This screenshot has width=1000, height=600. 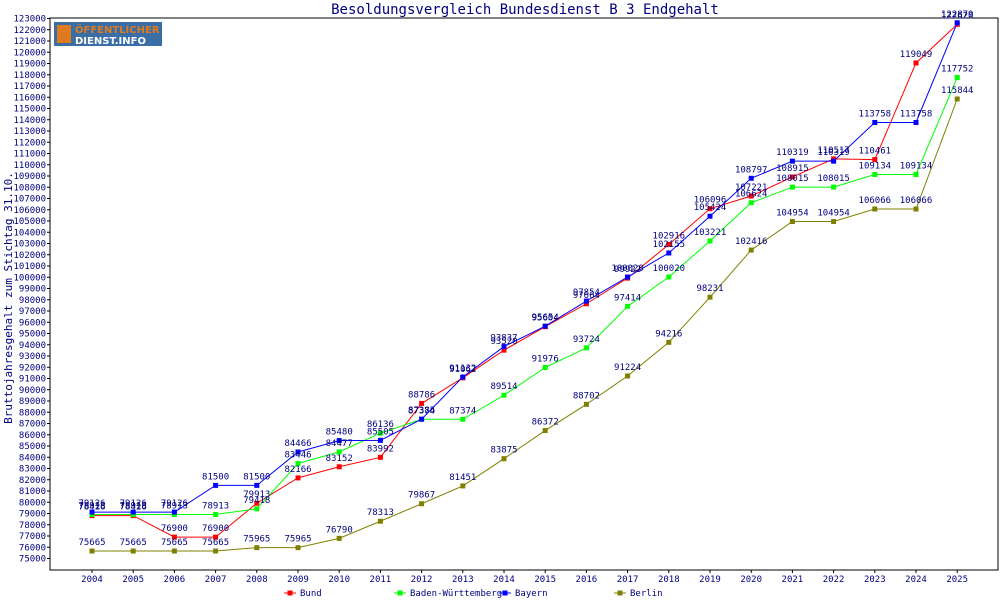 What do you see at coordinates (29, 211) in the screenshot?
I see `y-tick-label: 106000` at bounding box center [29, 211].